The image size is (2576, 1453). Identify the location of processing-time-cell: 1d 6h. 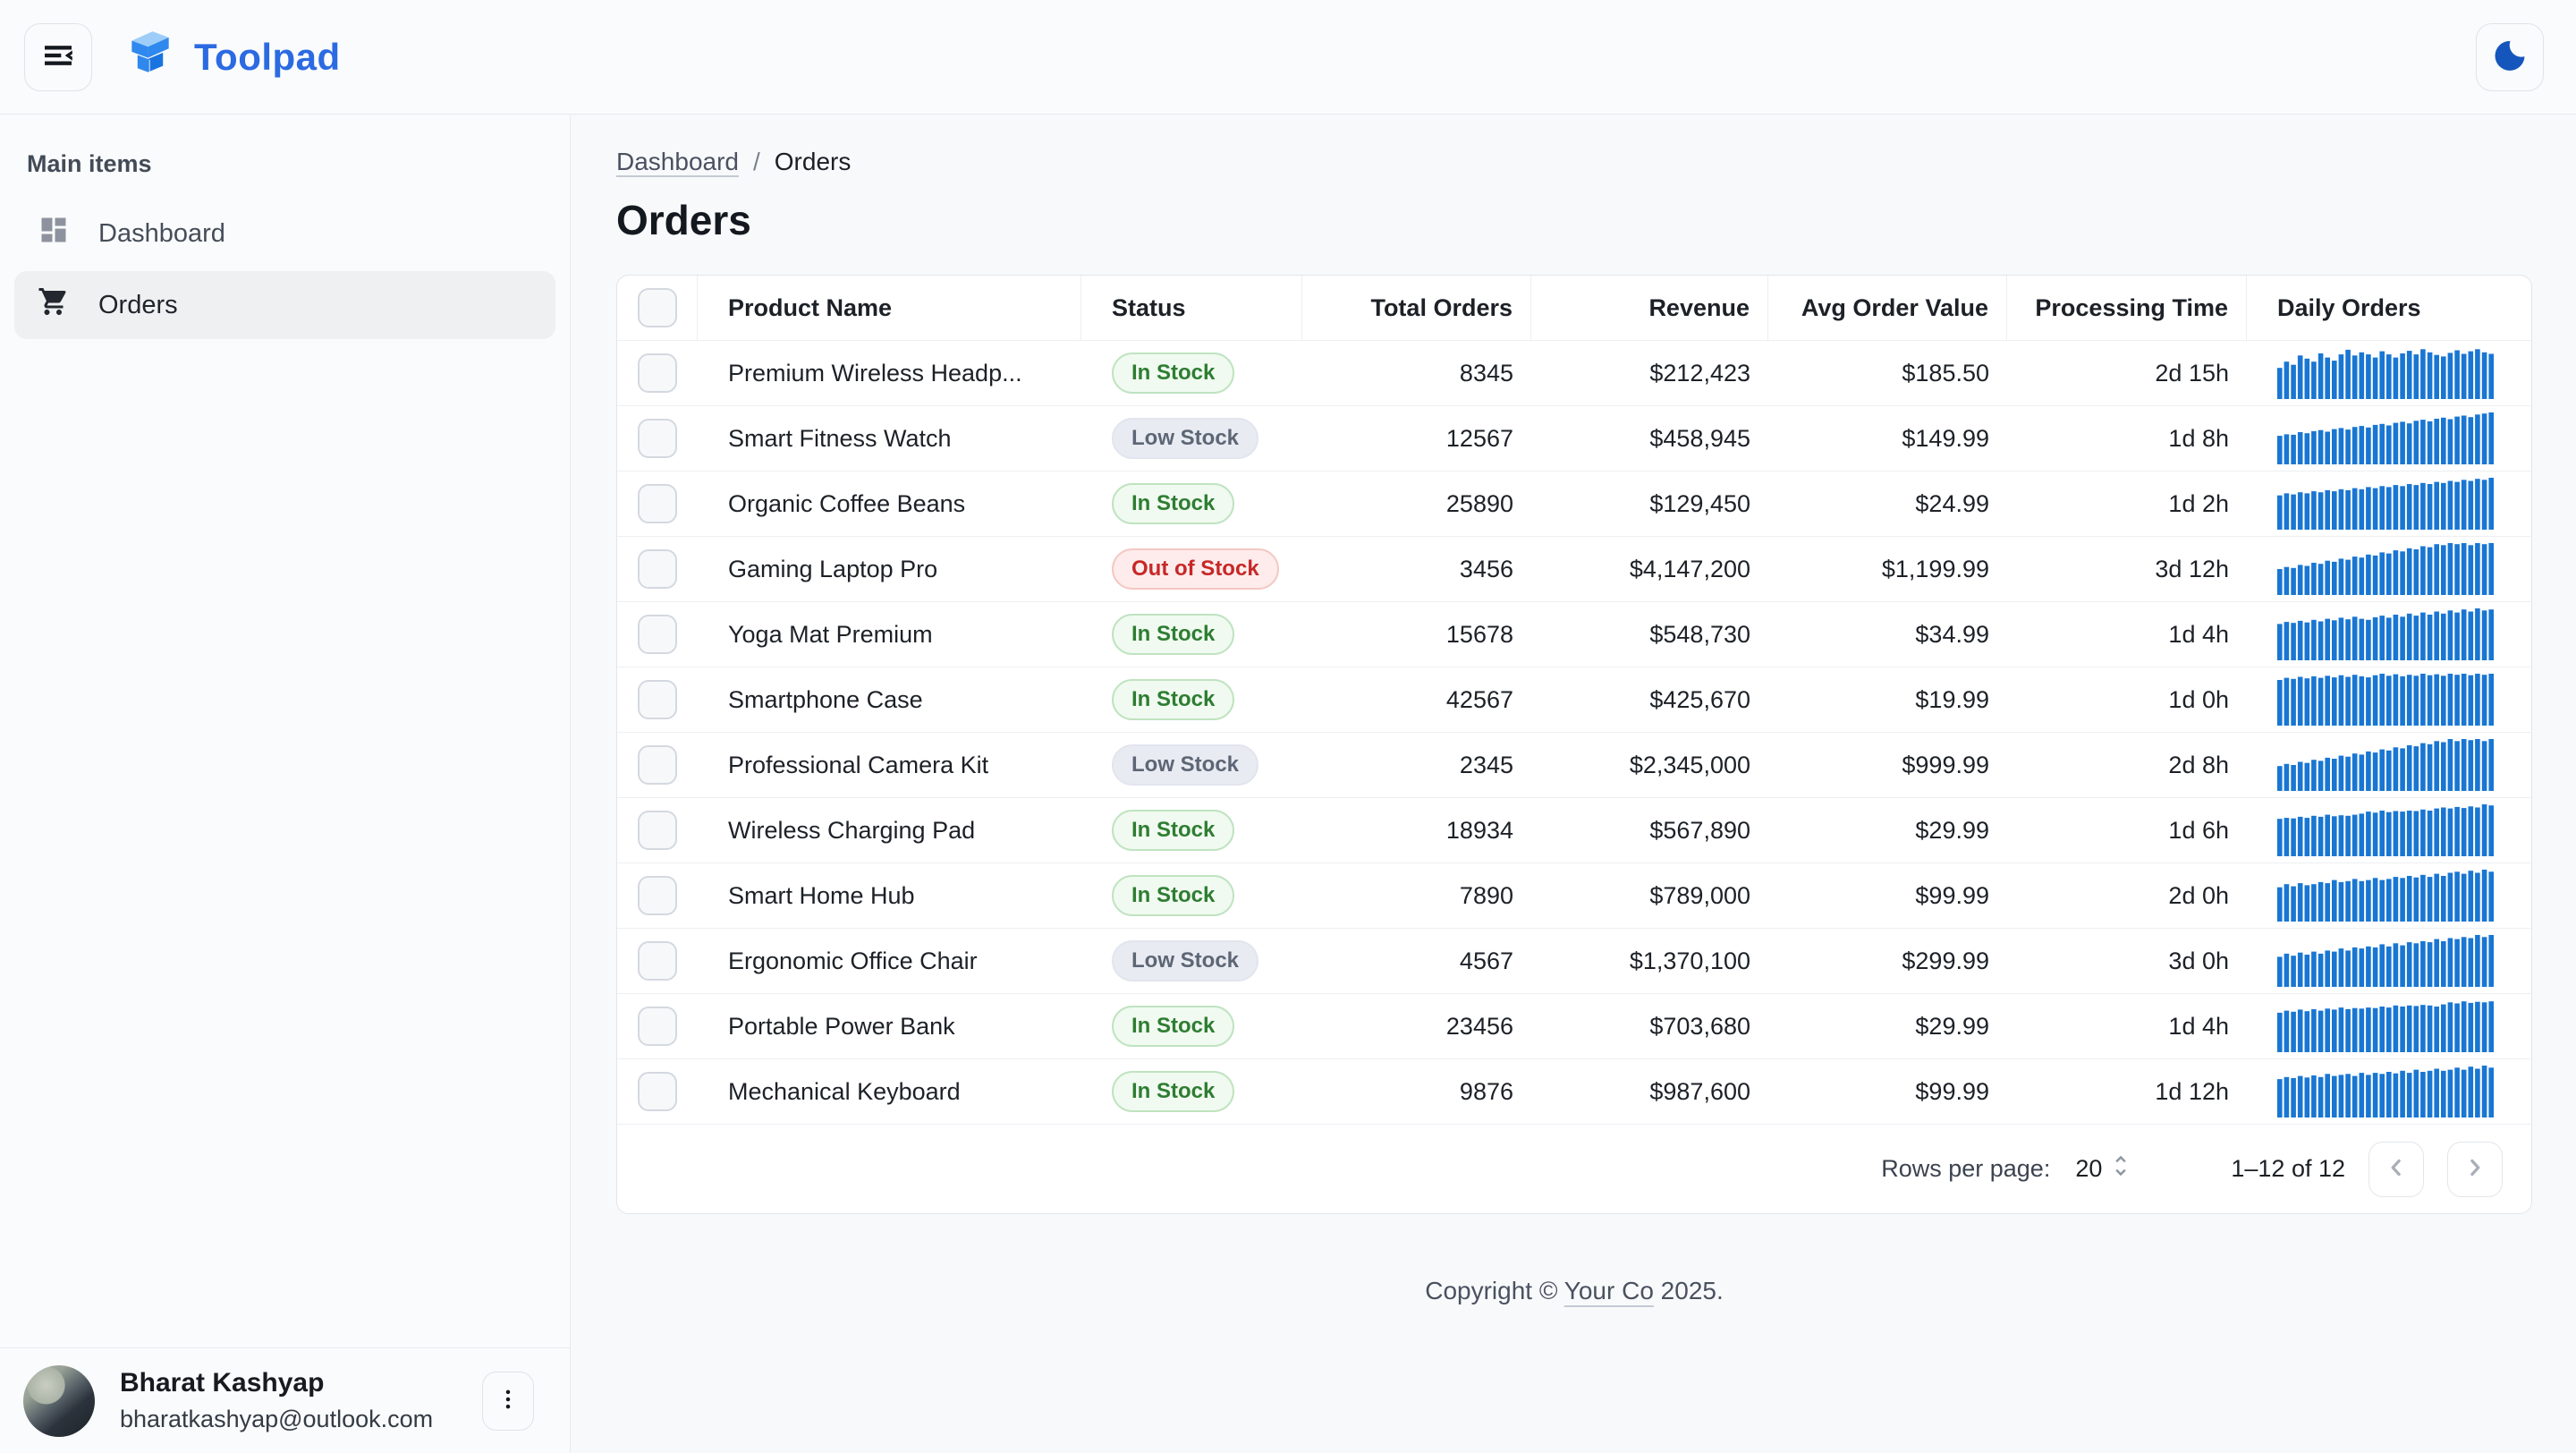
(2198, 830).